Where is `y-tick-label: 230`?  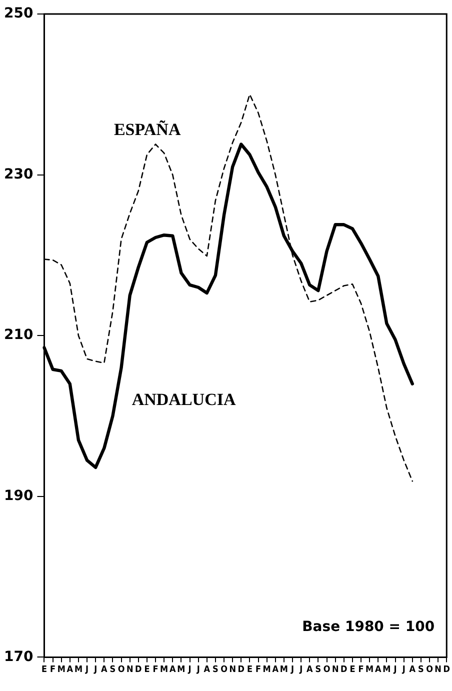 y-tick-label: 230 is located at coordinates (19, 174).